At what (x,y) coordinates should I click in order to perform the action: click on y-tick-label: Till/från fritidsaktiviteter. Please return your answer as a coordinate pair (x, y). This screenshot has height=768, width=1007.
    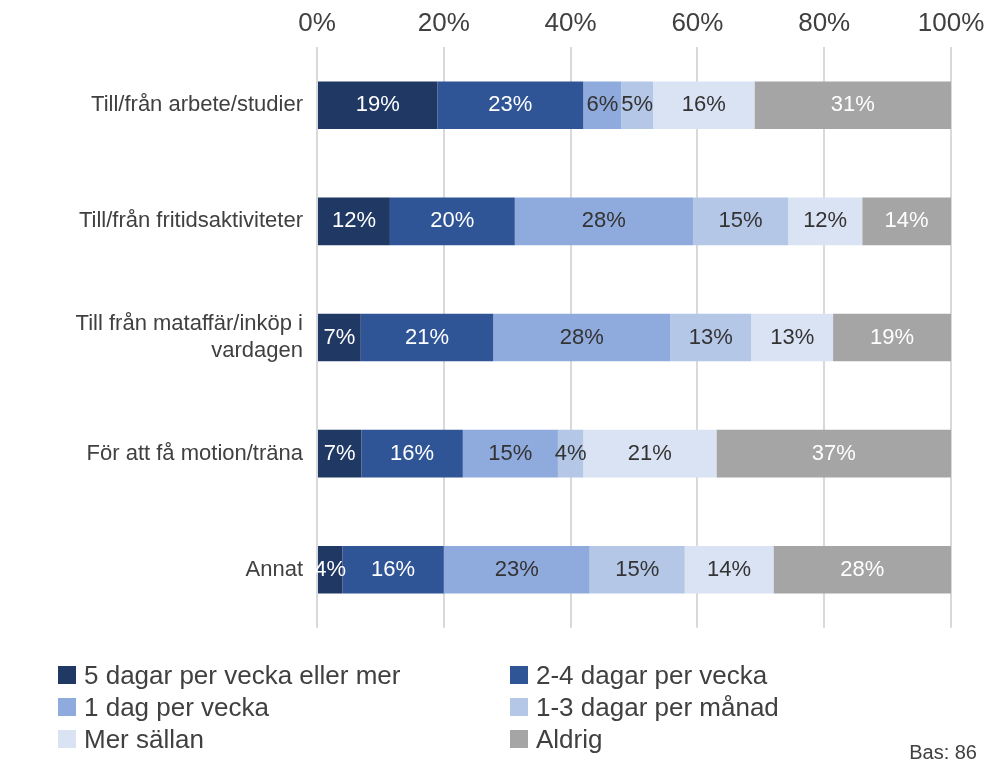
    Looking at the image, I should click on (190, 220).